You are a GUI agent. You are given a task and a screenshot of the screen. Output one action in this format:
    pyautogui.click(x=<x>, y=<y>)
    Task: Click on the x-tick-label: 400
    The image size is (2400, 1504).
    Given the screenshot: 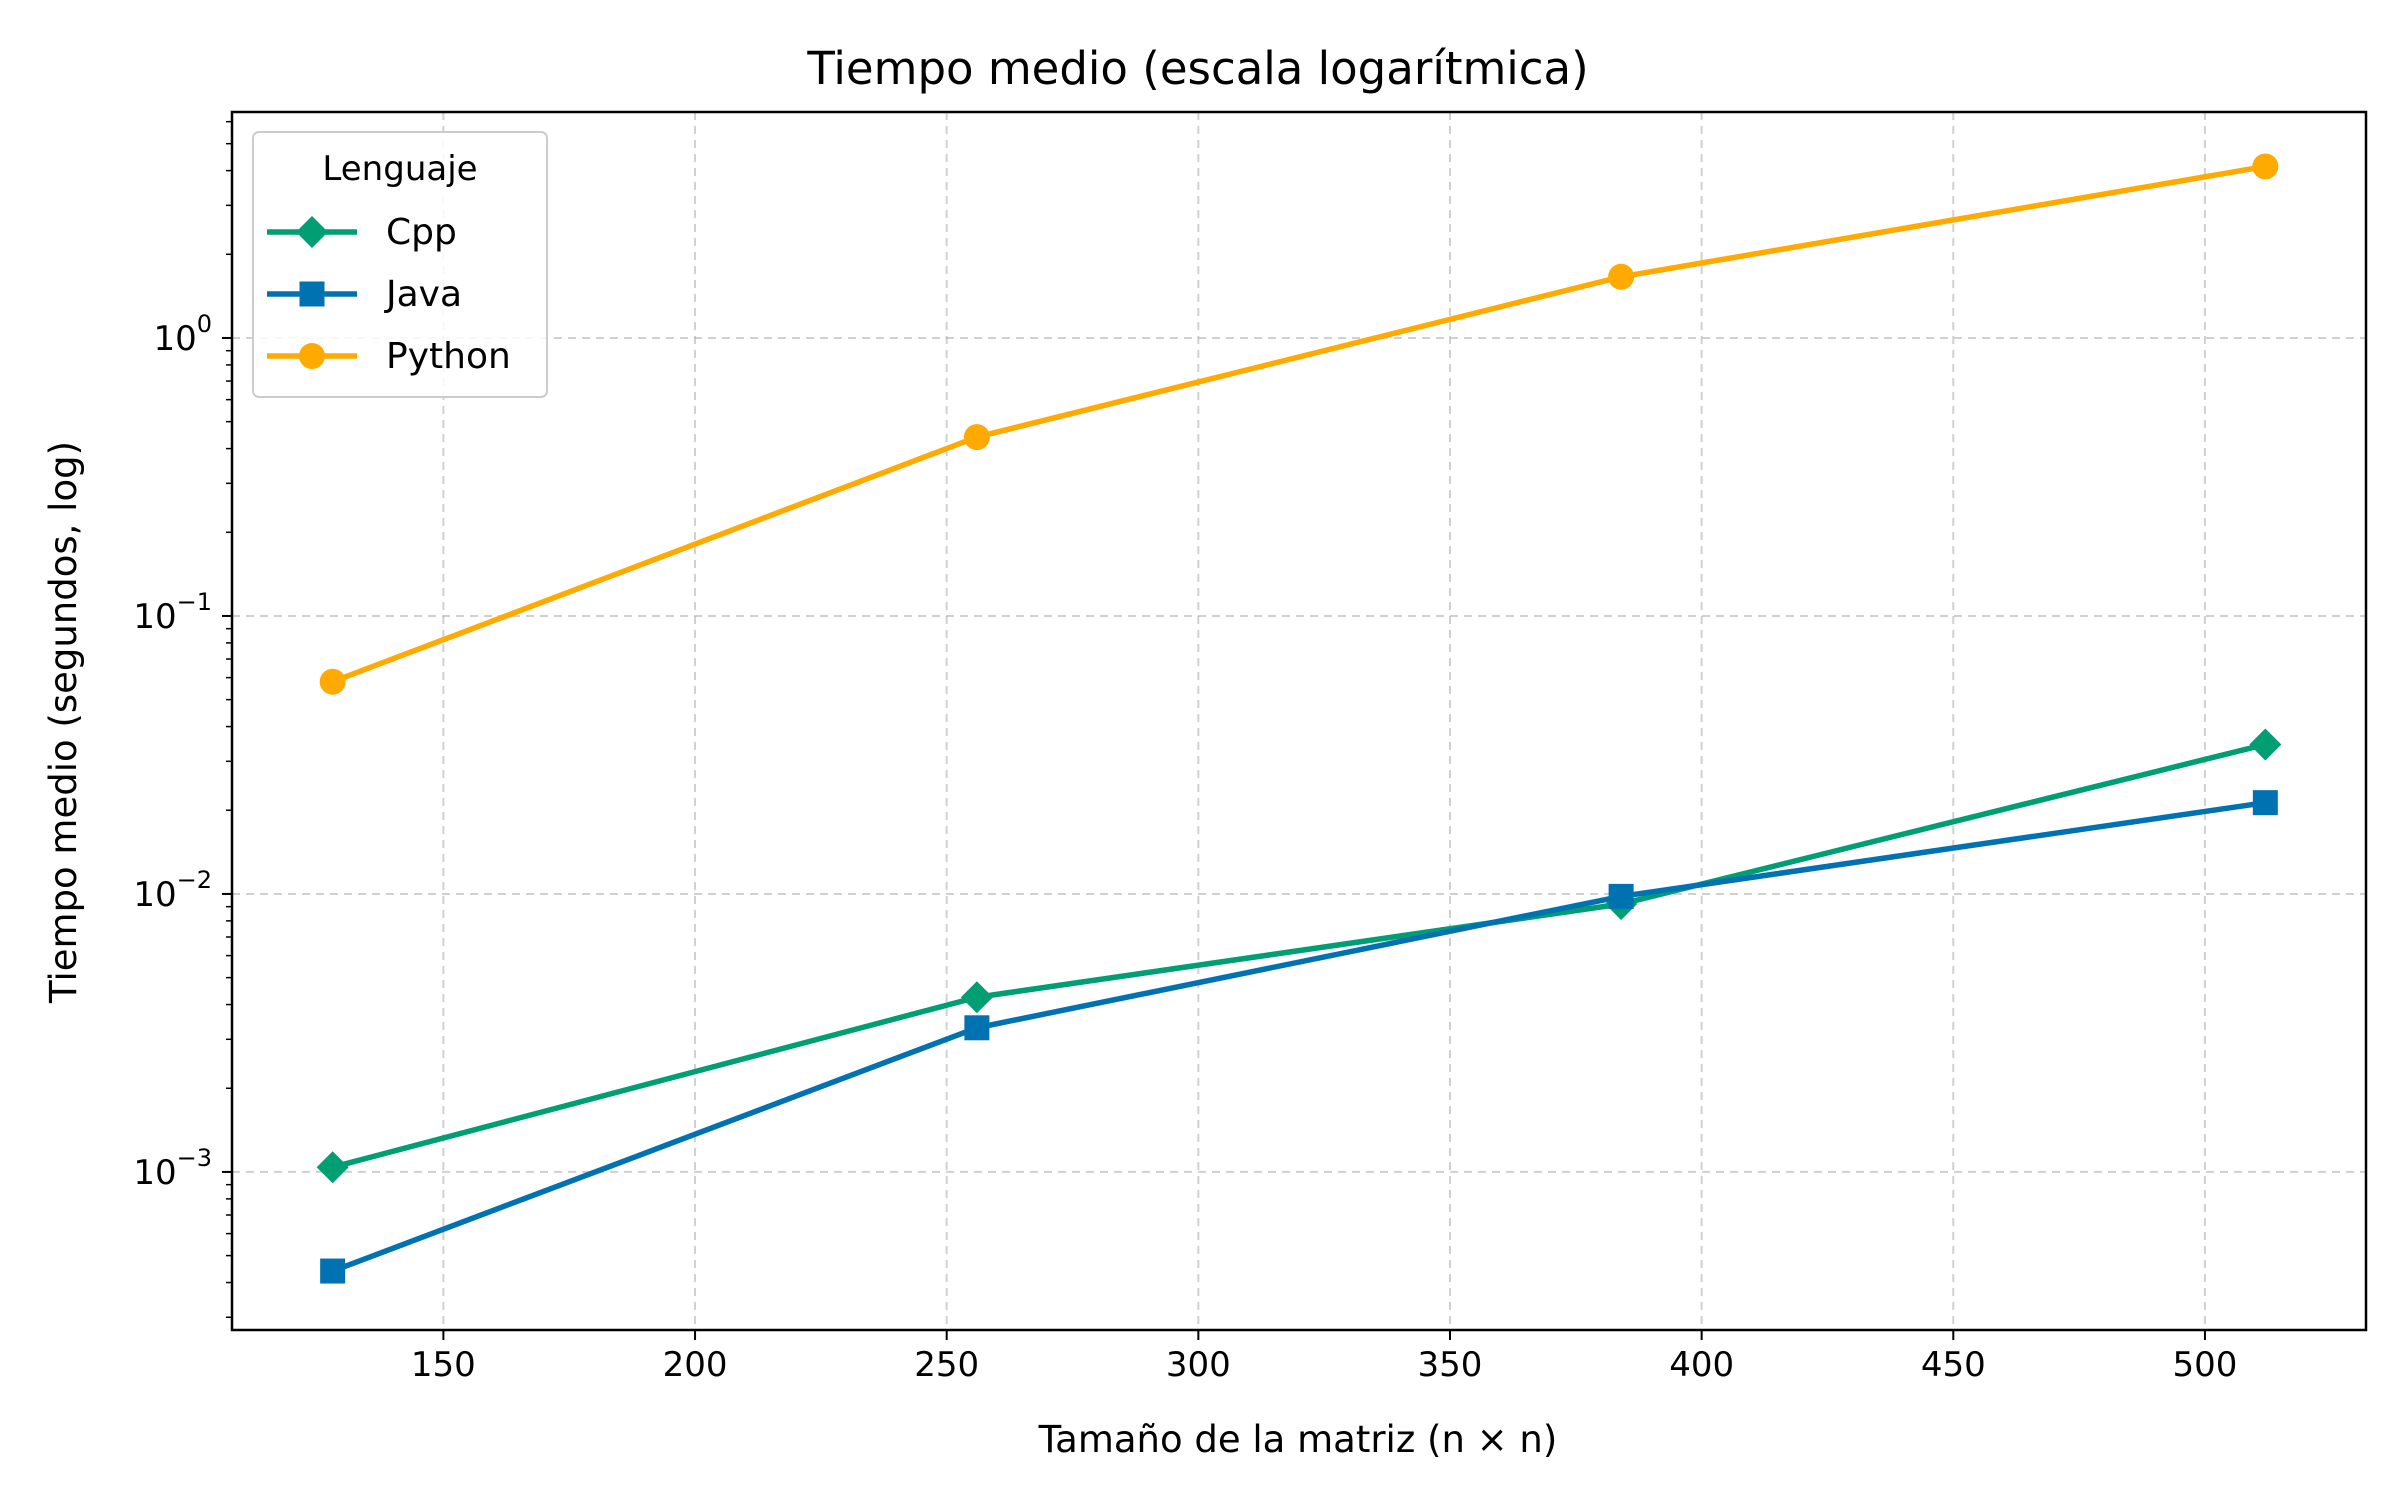 What is the action you would take?
    pyautogui.click(x=1701, y=1365)
    